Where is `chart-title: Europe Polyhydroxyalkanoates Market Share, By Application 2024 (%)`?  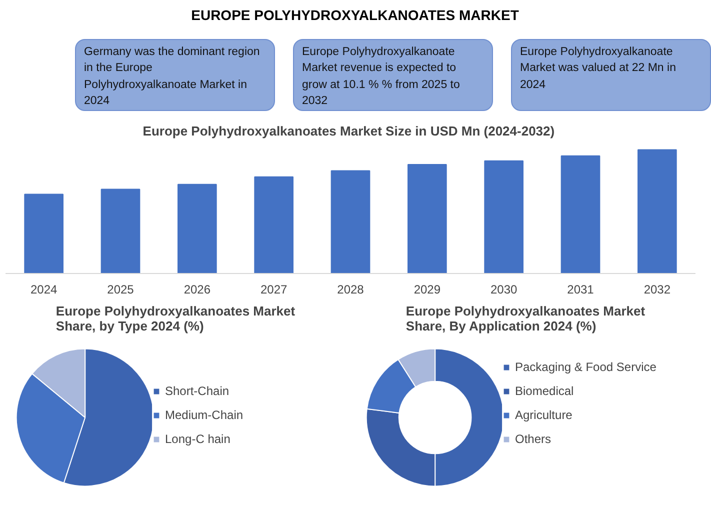
chart-title: Europe Polyhydroxyalkanoates Market Share, By Application 2024 (%) is located at coordinates (526, 319).